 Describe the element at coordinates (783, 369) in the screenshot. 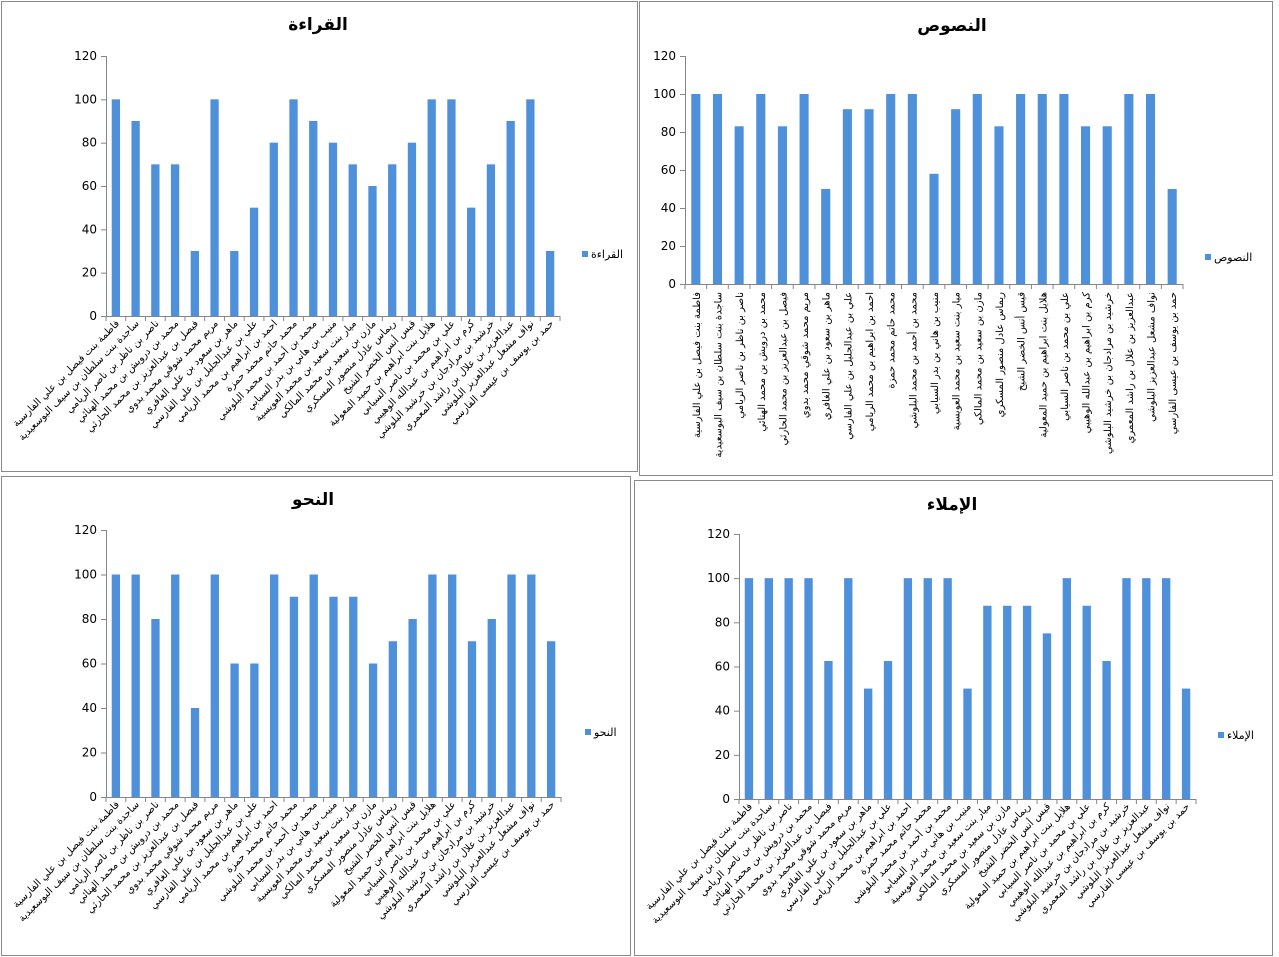

I see `x-category-label: فيصل بن عبدالعزيز بن محمد الحارثي` at that location.